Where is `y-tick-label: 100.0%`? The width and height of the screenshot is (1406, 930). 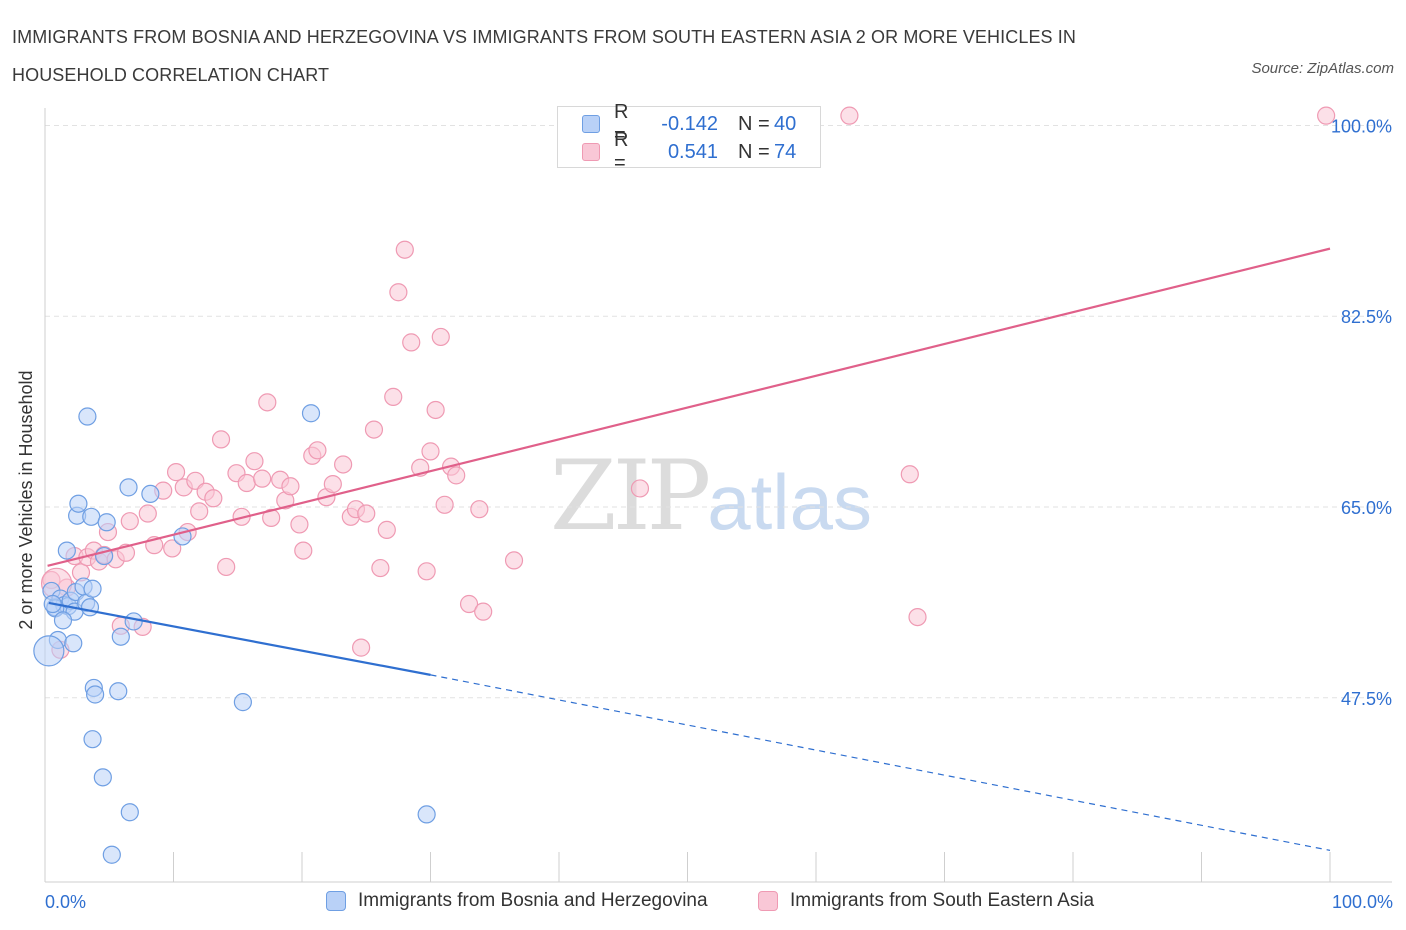 y-tick-label: 100.0% is located at coordinates (1361, 126).